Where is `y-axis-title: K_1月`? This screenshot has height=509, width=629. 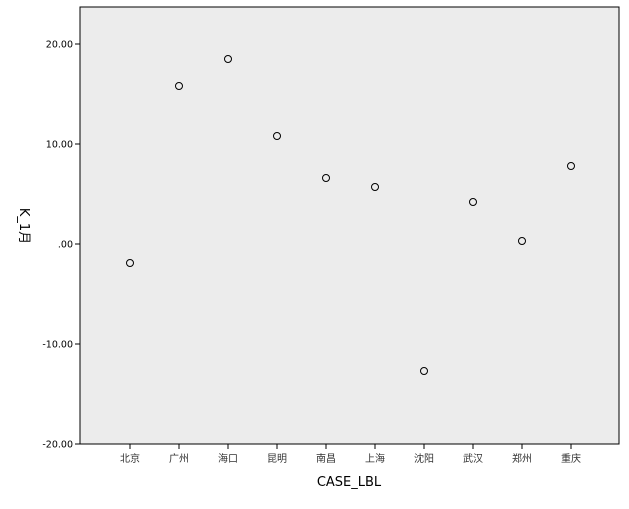 y-axis-title: K_1月 is located at coordinates (23, 226).